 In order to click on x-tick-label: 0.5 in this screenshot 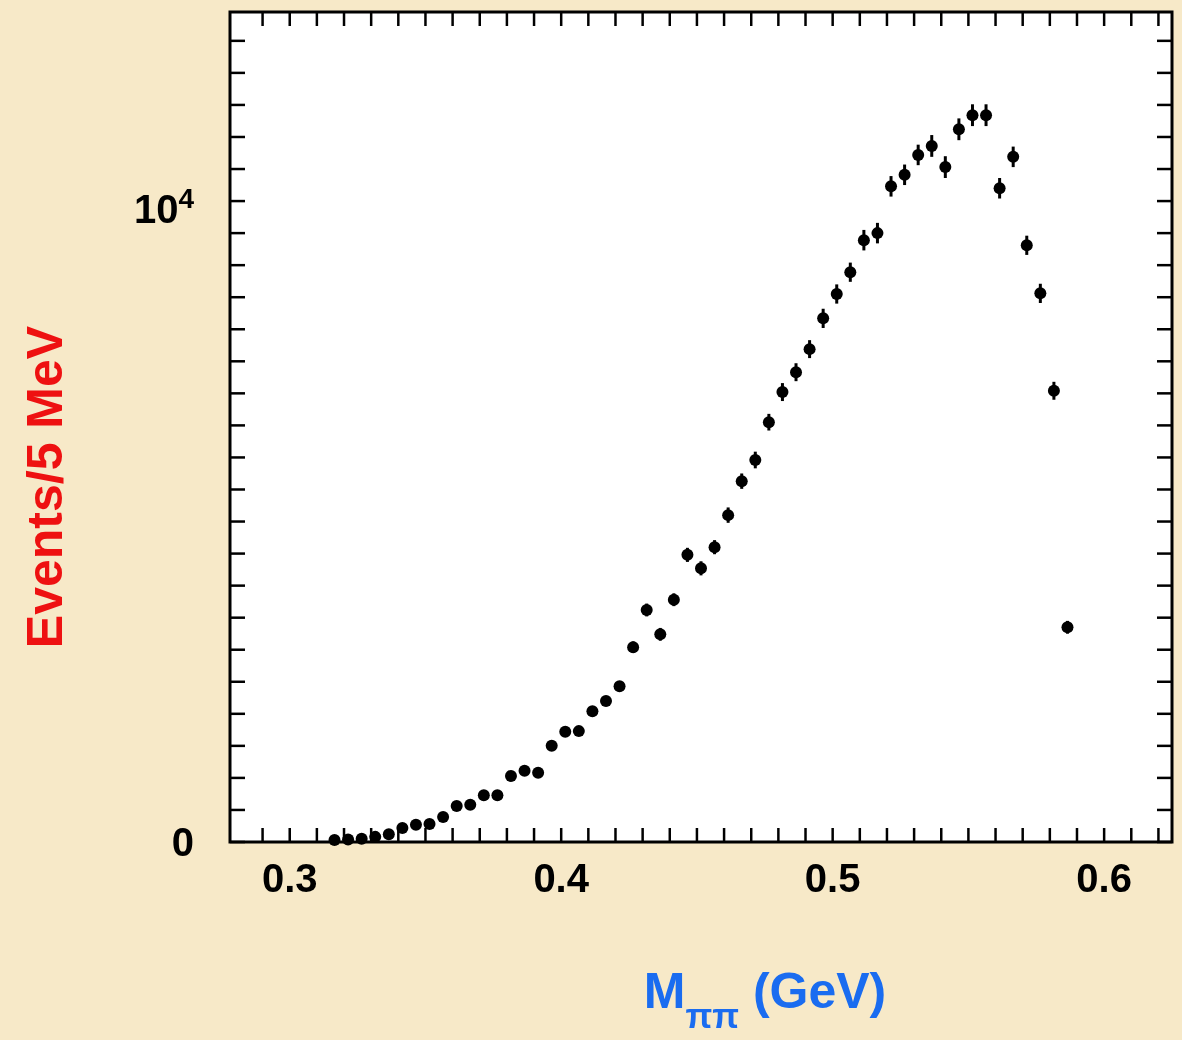, I will do `click(832, 878)`.